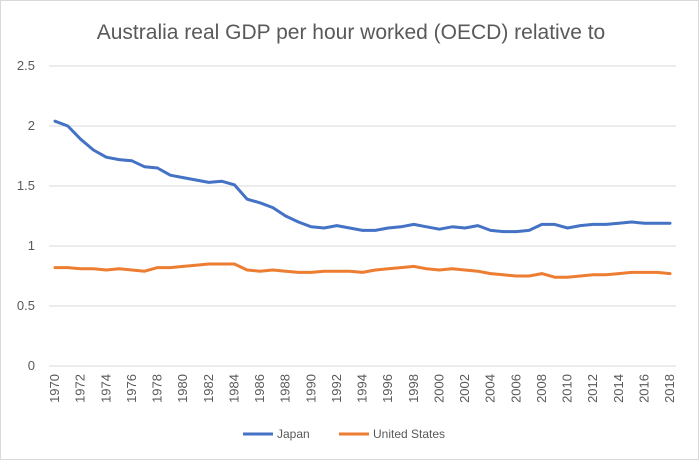  I want to click on y-tick-label: 2, so click(31, 125).